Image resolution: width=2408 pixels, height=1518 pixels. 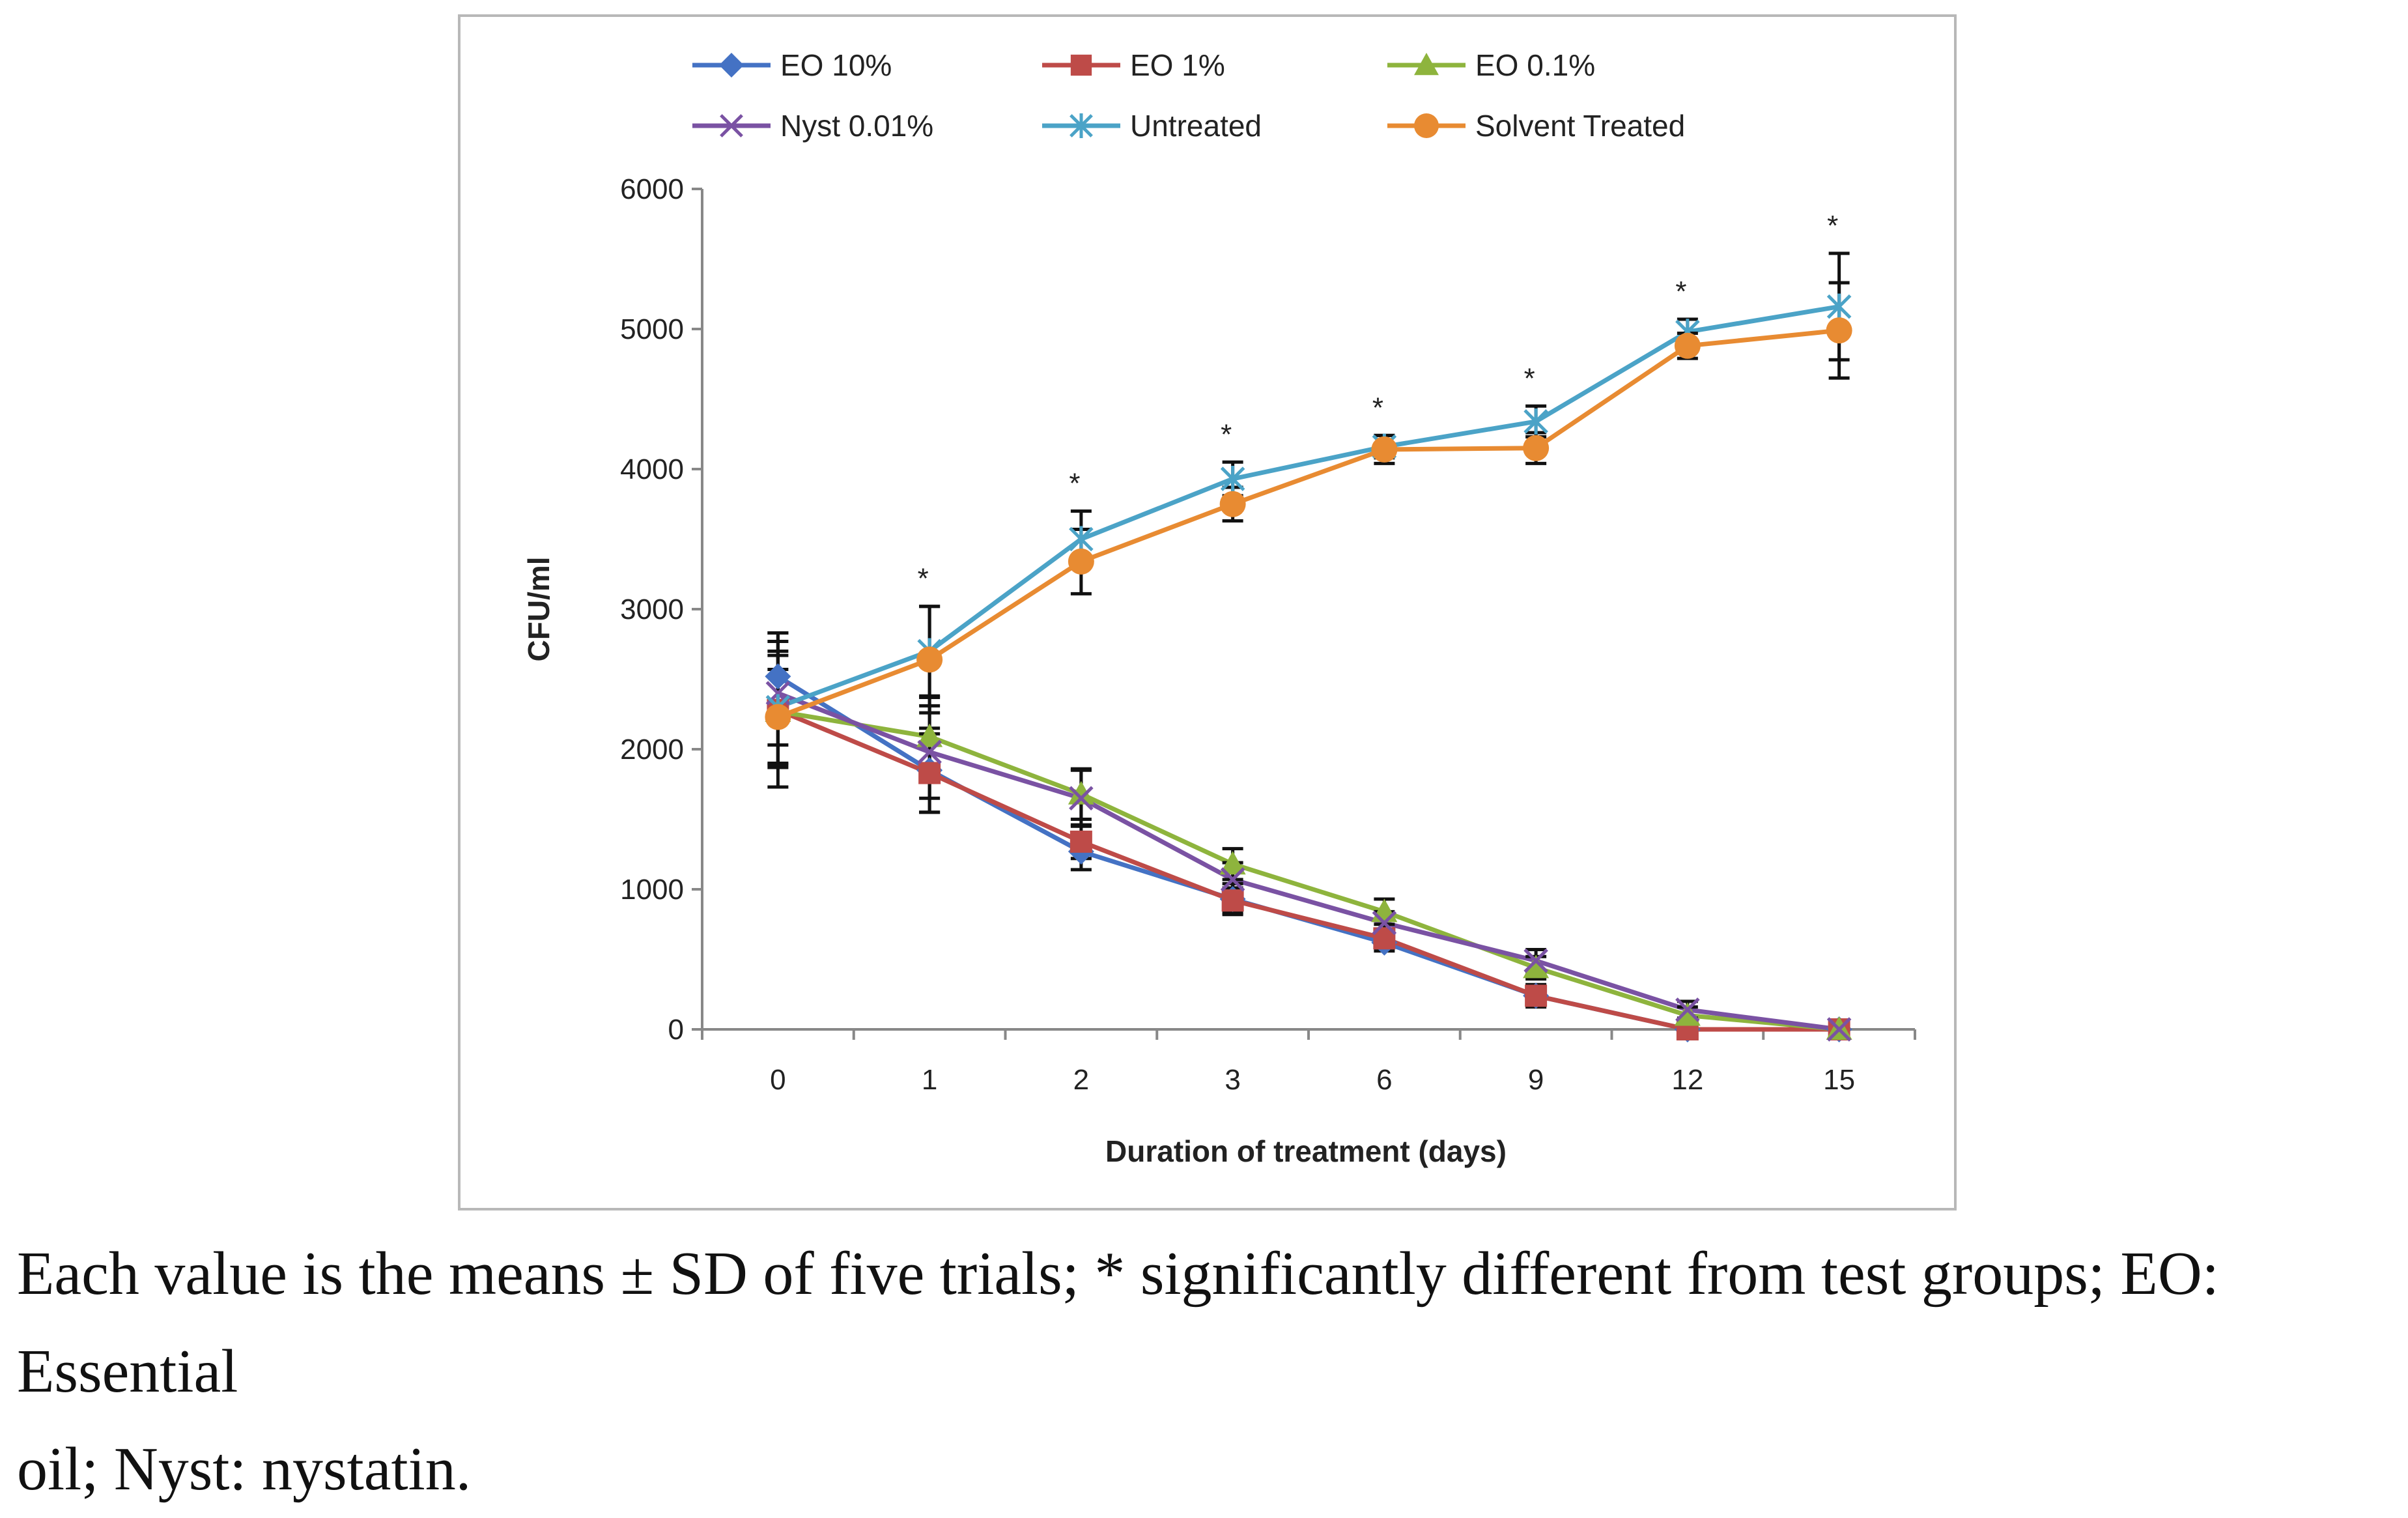 I want to click on x-tick-label: 1, so click(x=929, y=1080).